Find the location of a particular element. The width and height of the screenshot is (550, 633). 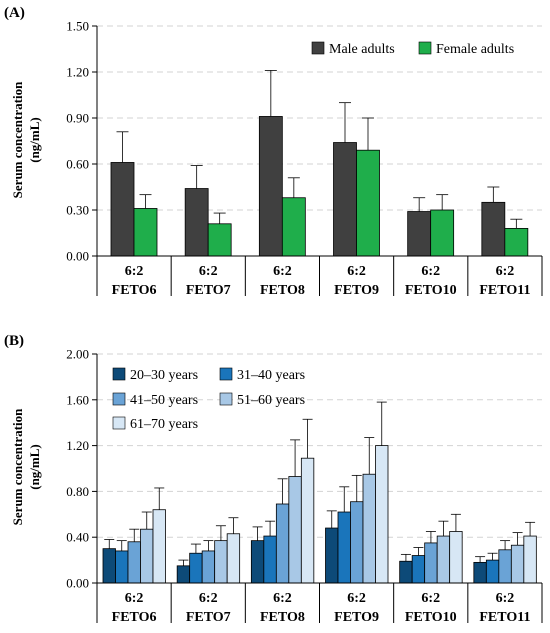

legend-label: 51–60 years is located at coordinates (271, 400).